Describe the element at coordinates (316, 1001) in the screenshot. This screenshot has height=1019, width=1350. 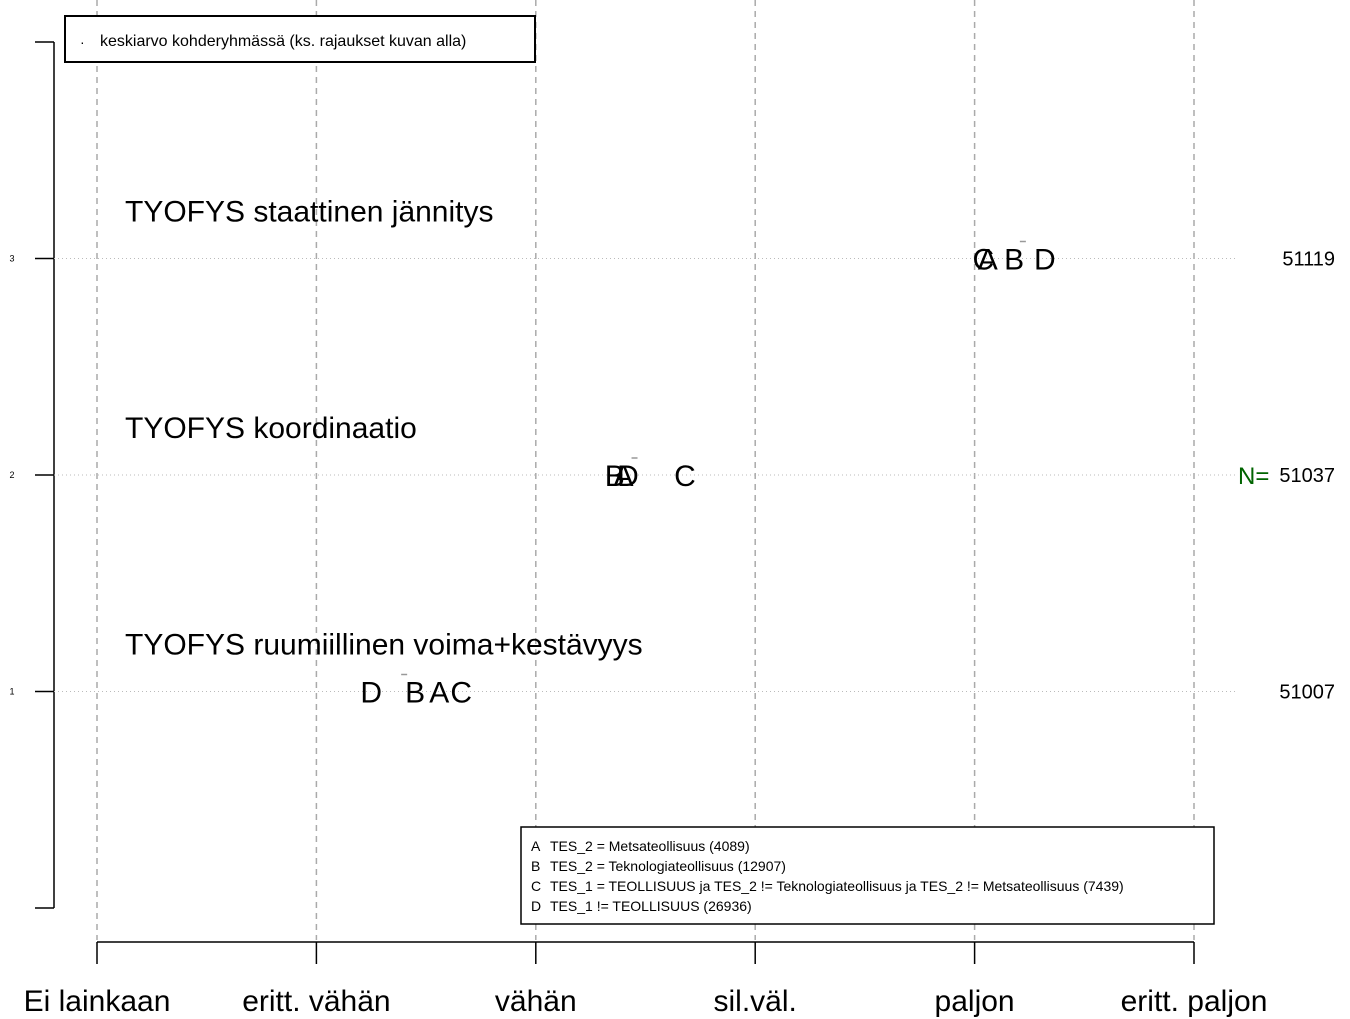
I see `x-tick-label: eritt. vähän` at that location.